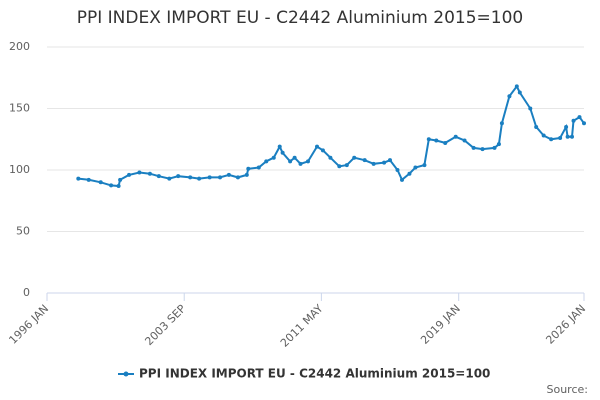  What do you see at coordinates (165, 325) in the screenshot?
I see `x-tick-label: 2003 SEP` at bounding box center [165, 325].